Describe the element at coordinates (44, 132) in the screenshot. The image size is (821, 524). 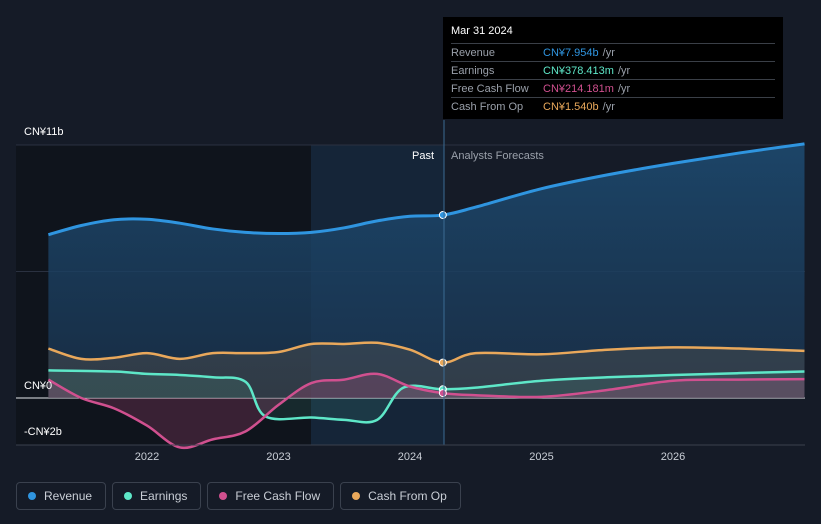
I see `y-tick-label-top: CN¥11b` at that location.